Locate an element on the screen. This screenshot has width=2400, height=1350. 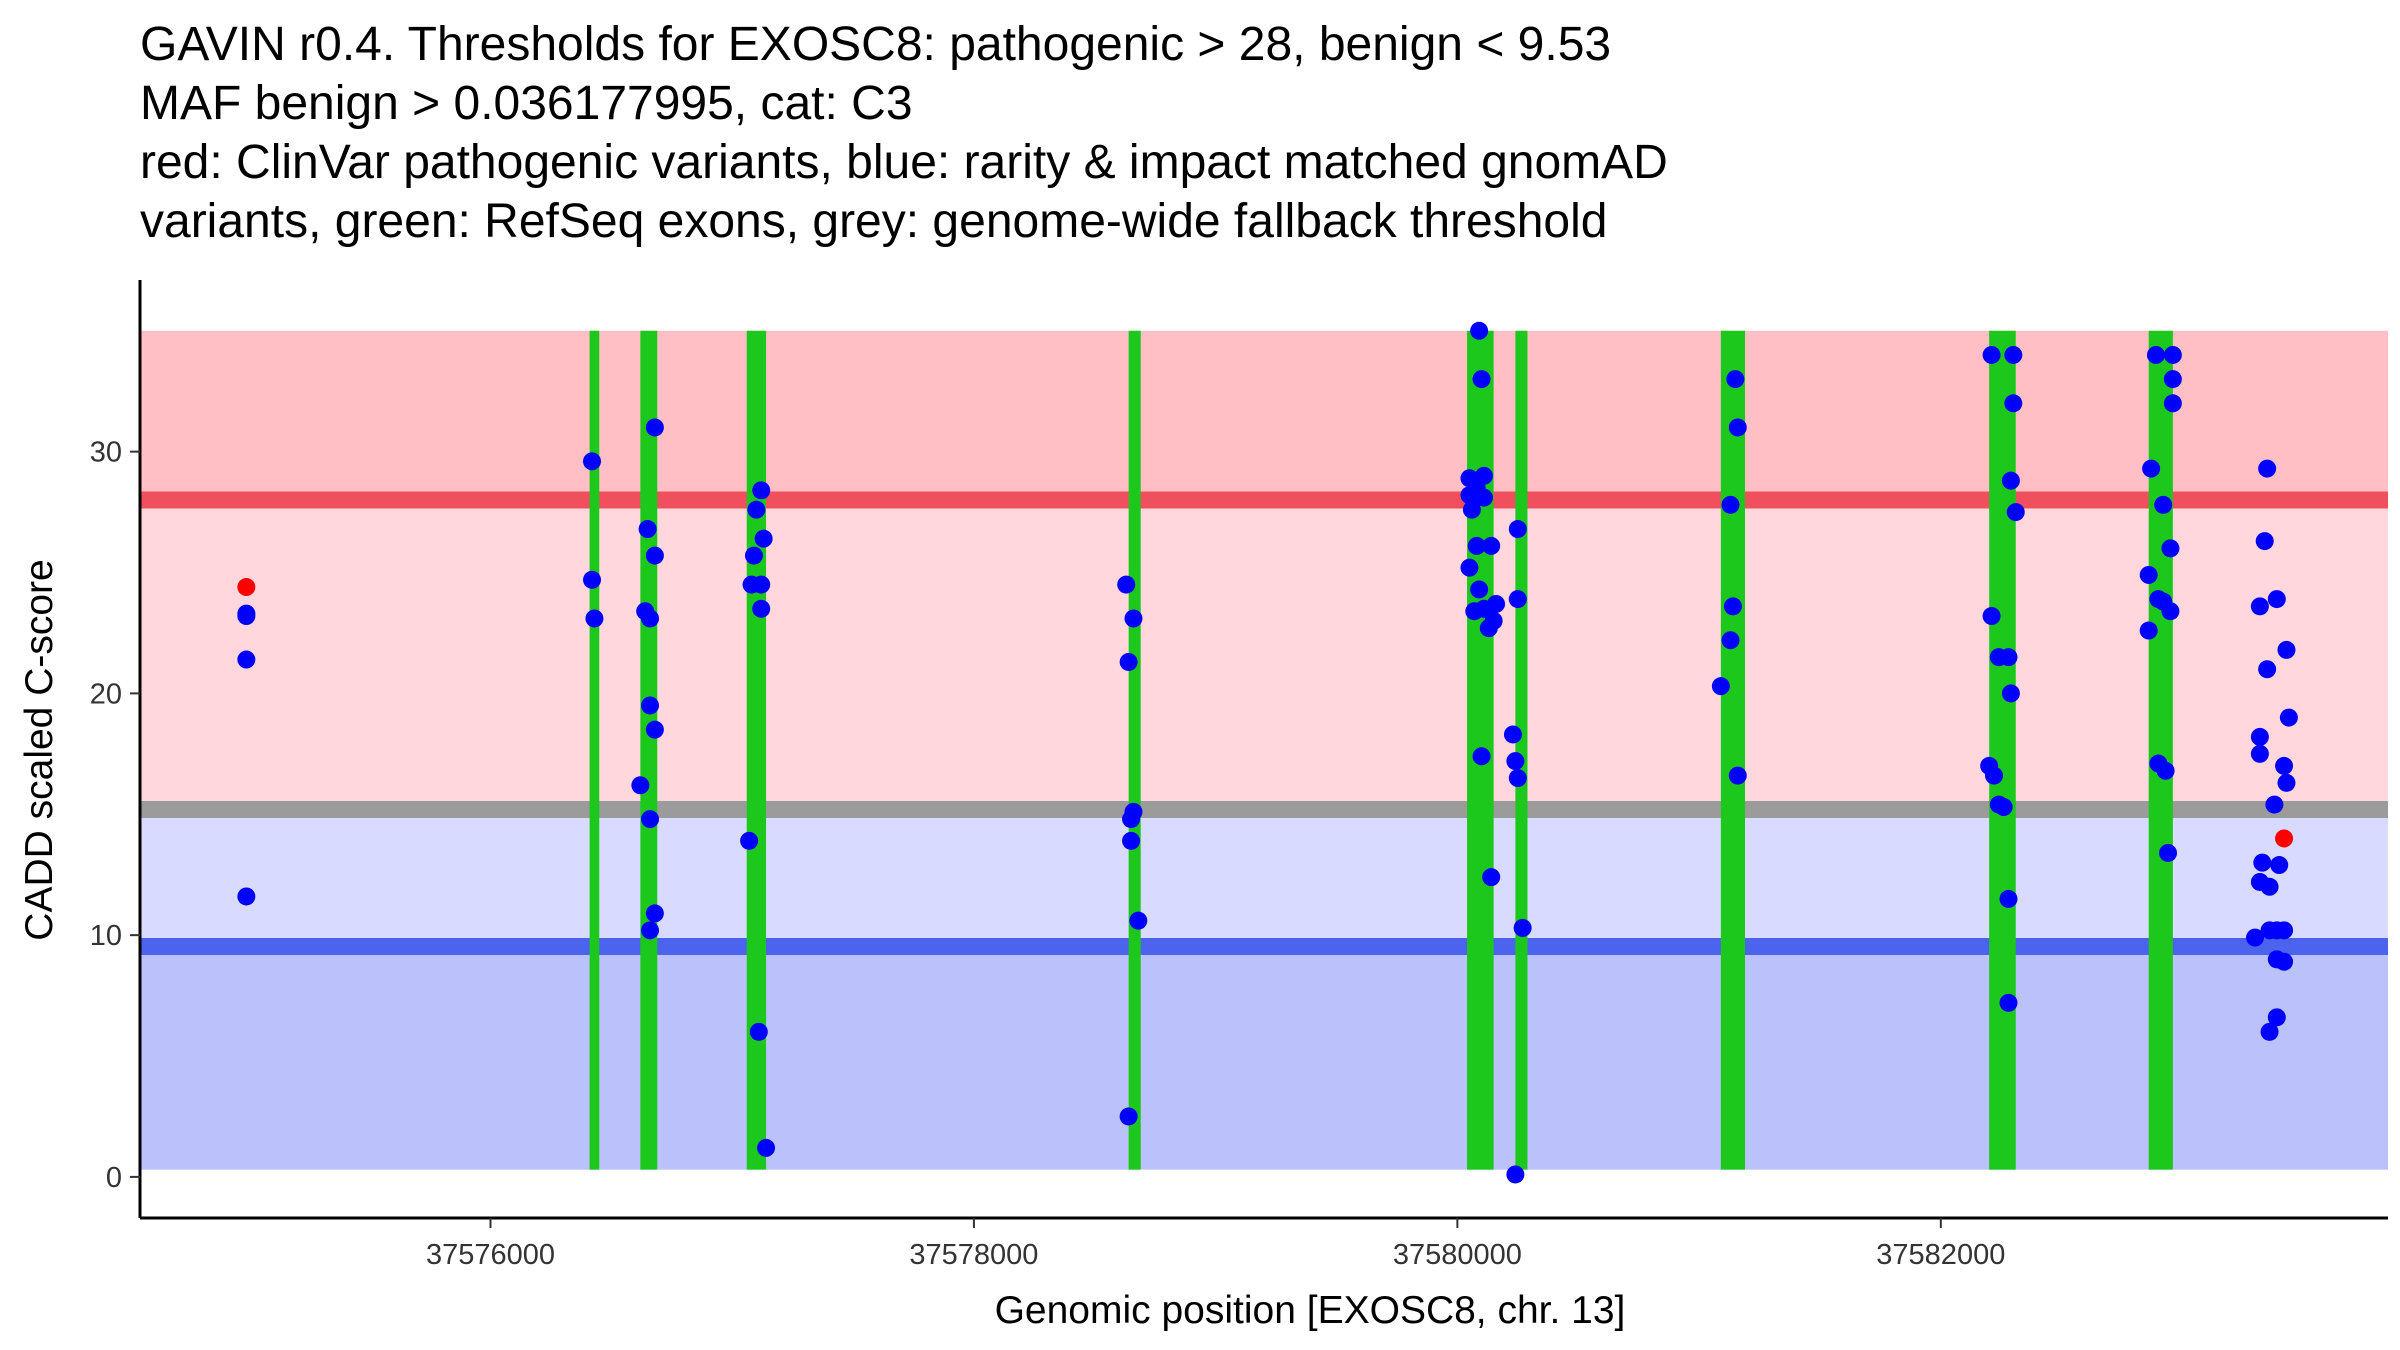
y-axis-title: CADD scaled C-score is located at coordinates (39, 749).